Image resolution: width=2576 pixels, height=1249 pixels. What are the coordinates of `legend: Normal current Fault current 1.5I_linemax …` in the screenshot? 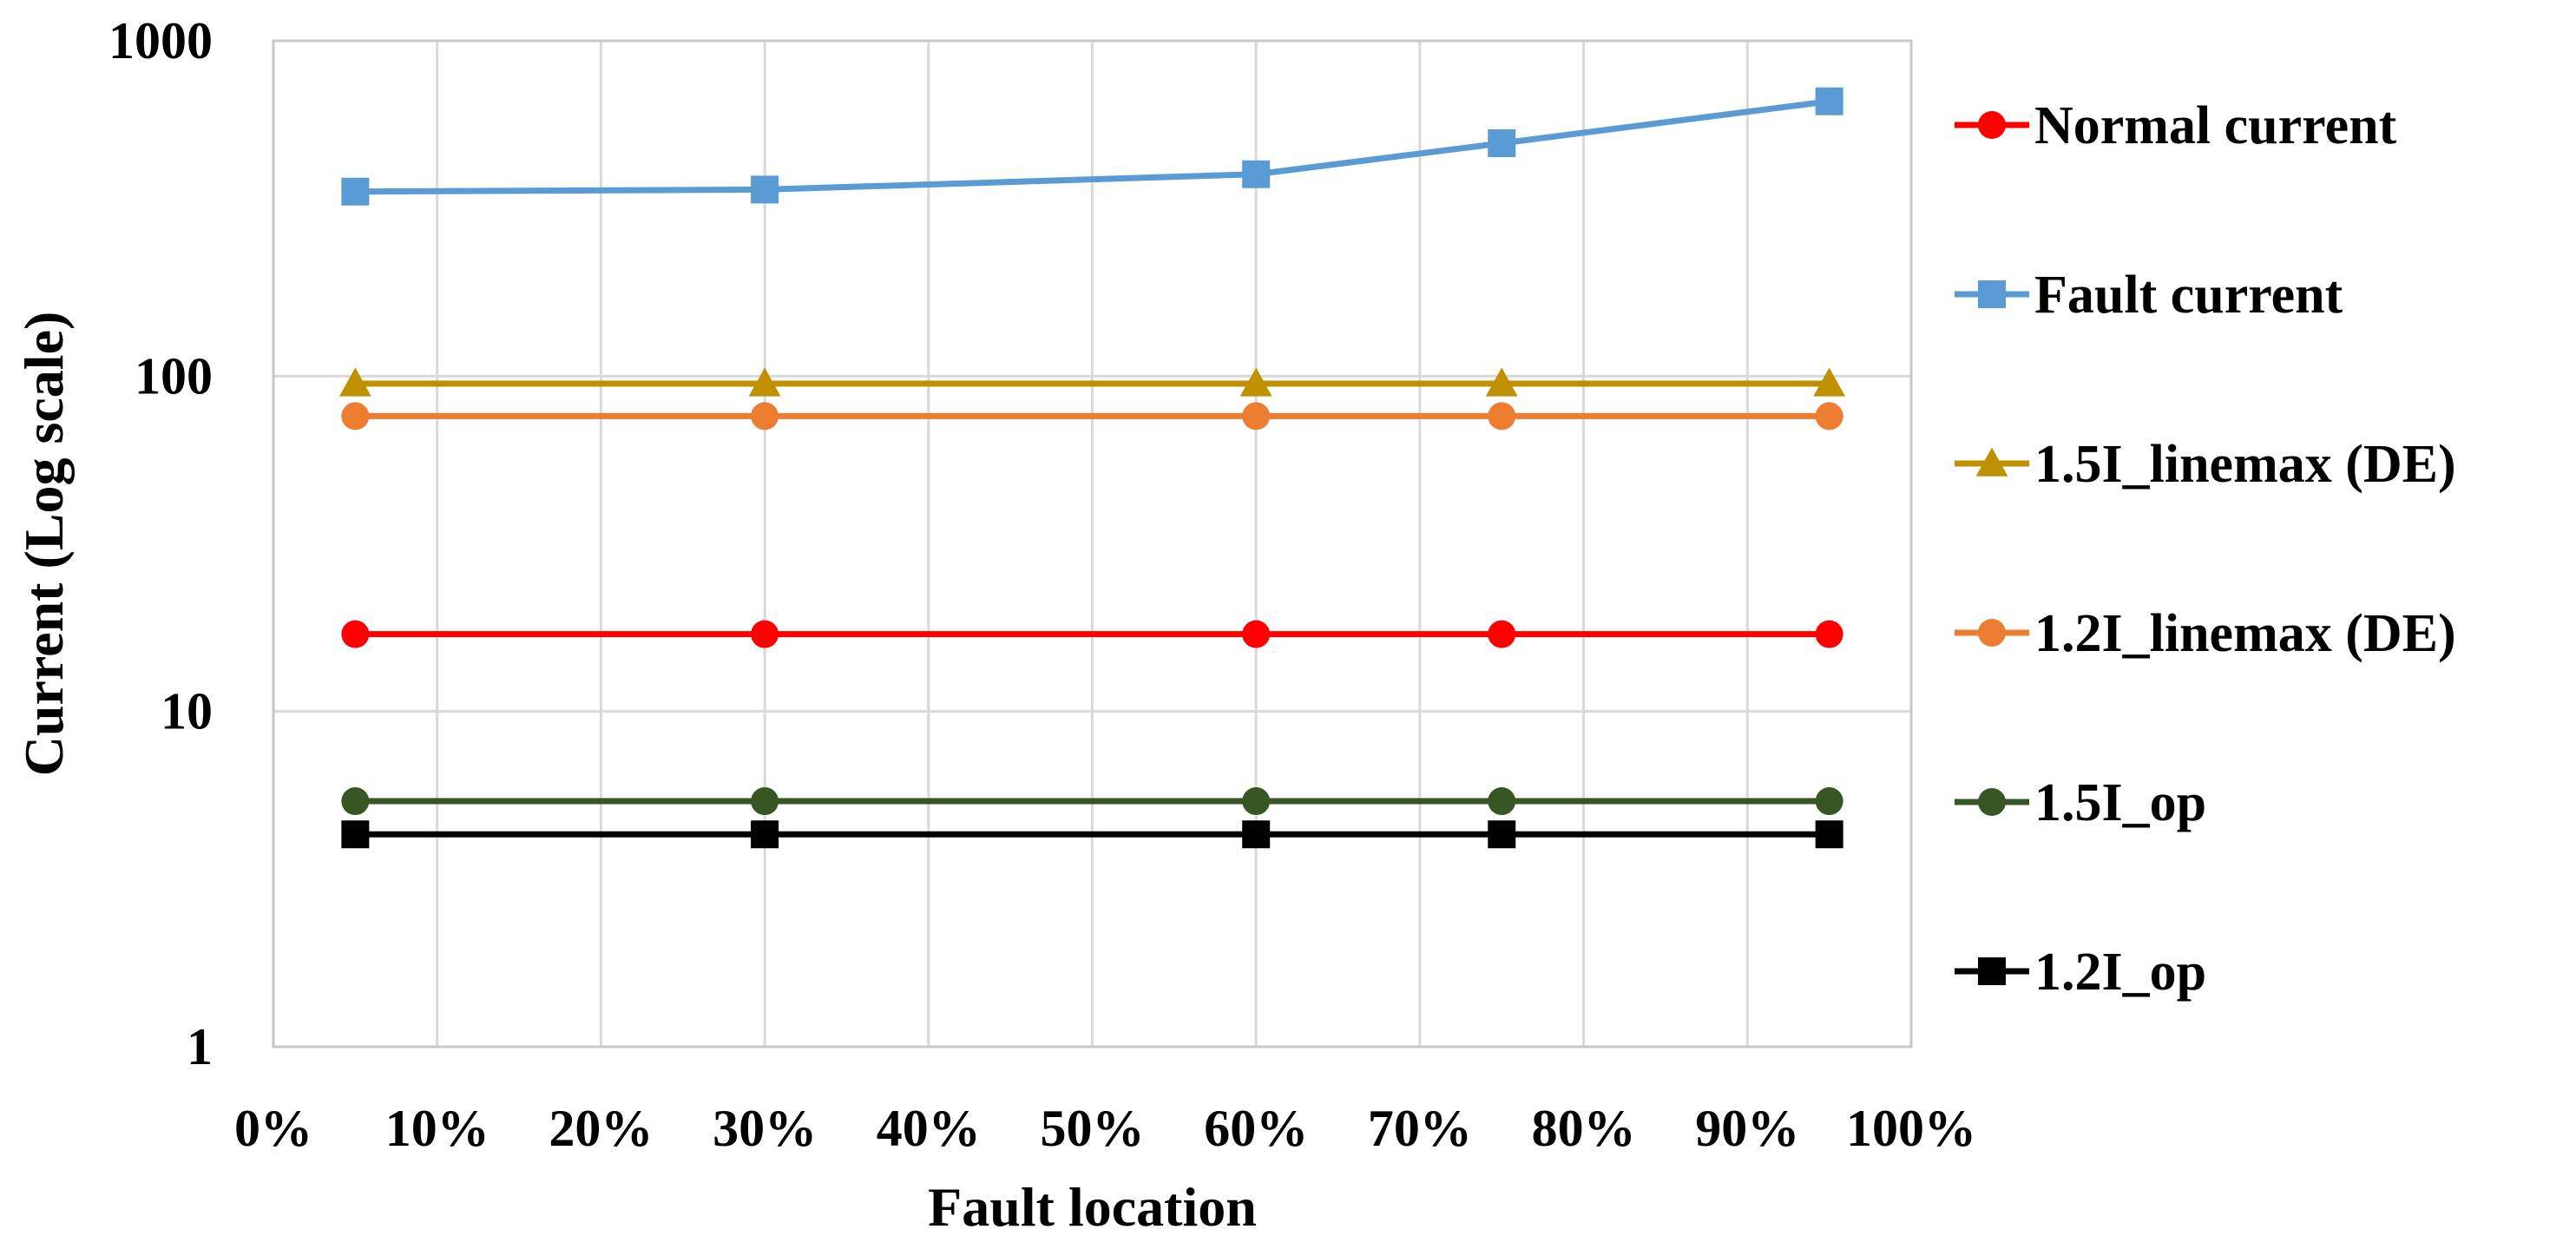 It's located at (2206, 549).